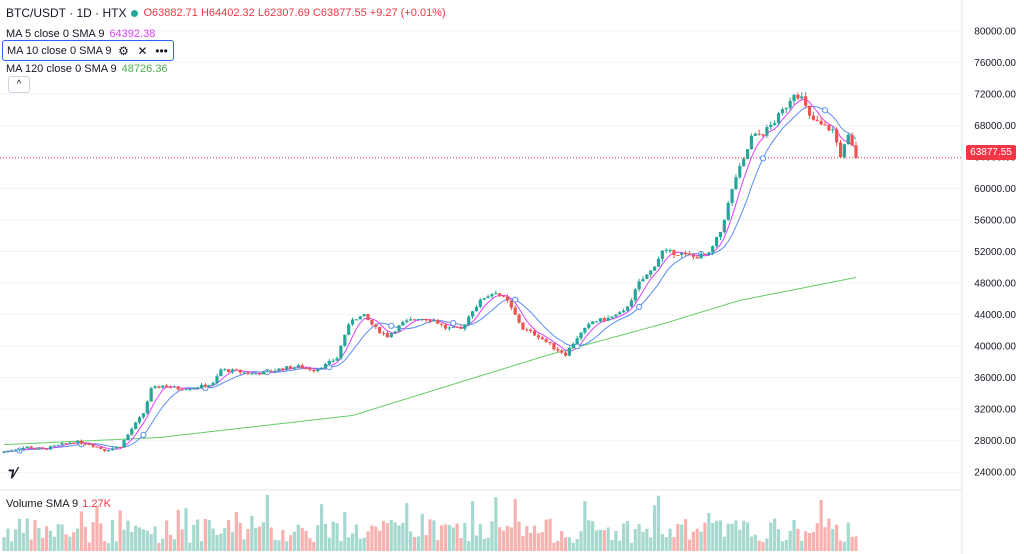  What do you see at coordinates (995, 441) in the screenshot?
I see `y-tick-label: 28000.00` at bounding box center [995, 441].